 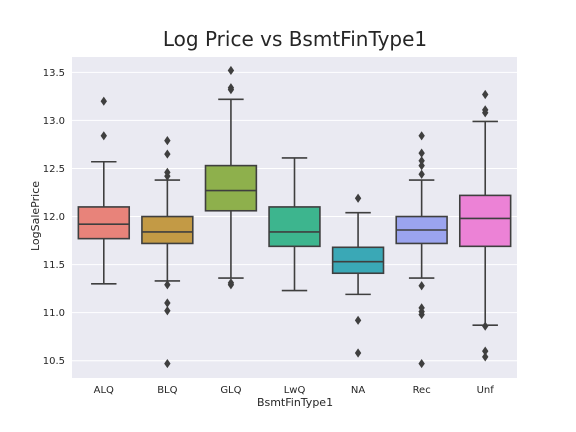 What do you see at coordinates (54, 313) in the screenshot?
I see `y-tick-label: 11.0` at bounding box center [54, 313].